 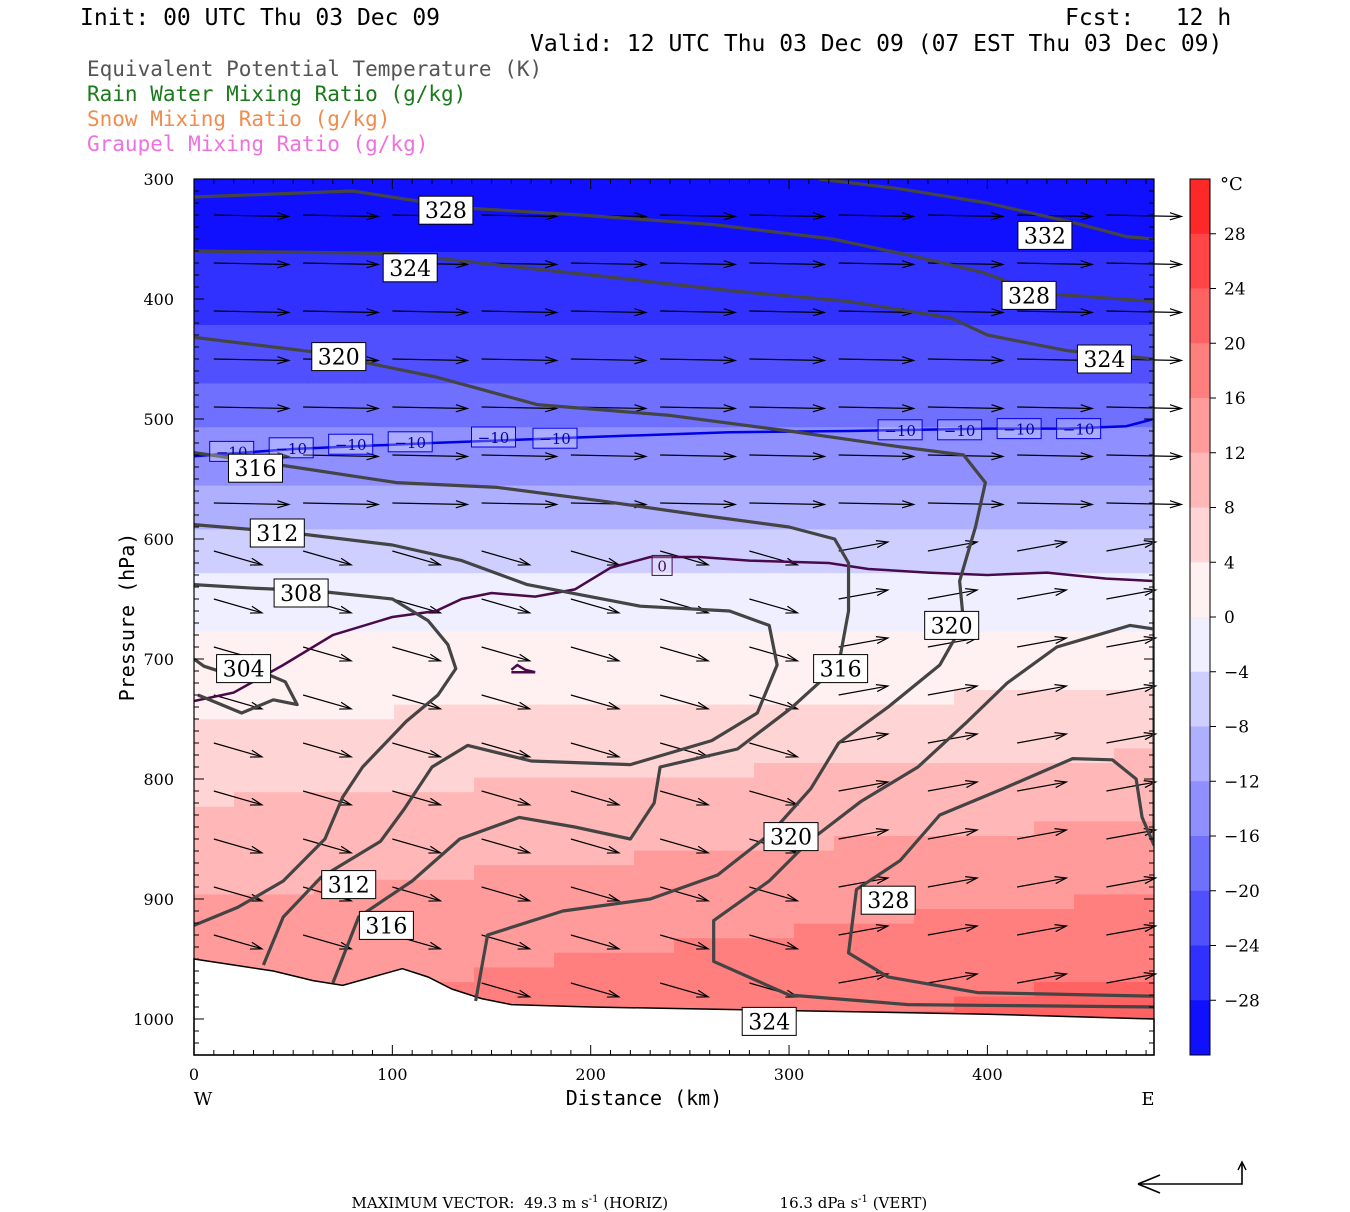 I want to click on theta-e-label: 324, so click(x=410, y=269).